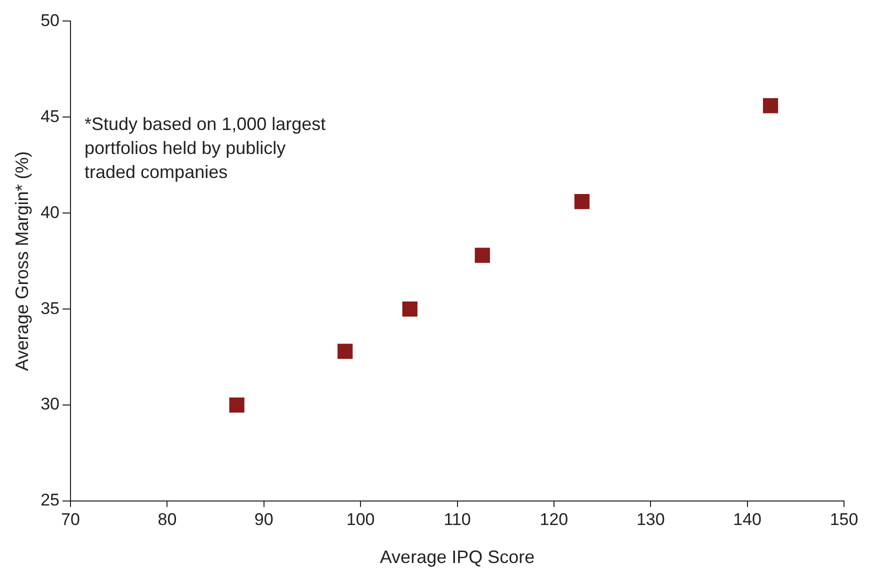  What do you see at coordinates (554, 519) in the screenshot?
I see `x-tick-label: 120` at bounding box center [554, 519].